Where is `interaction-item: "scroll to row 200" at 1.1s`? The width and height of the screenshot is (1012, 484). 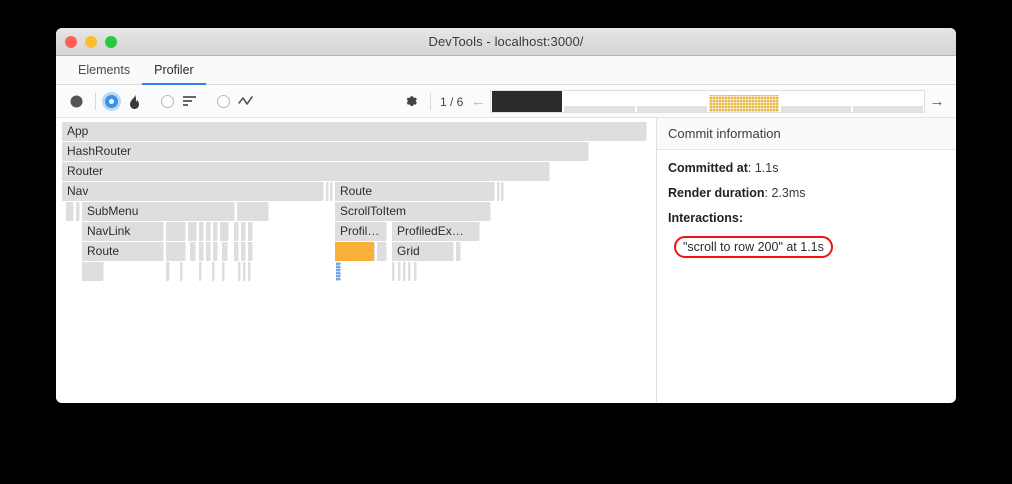
interaction-item: "scroll to row 200" at 1.1s is located at coordinates (753, 247).